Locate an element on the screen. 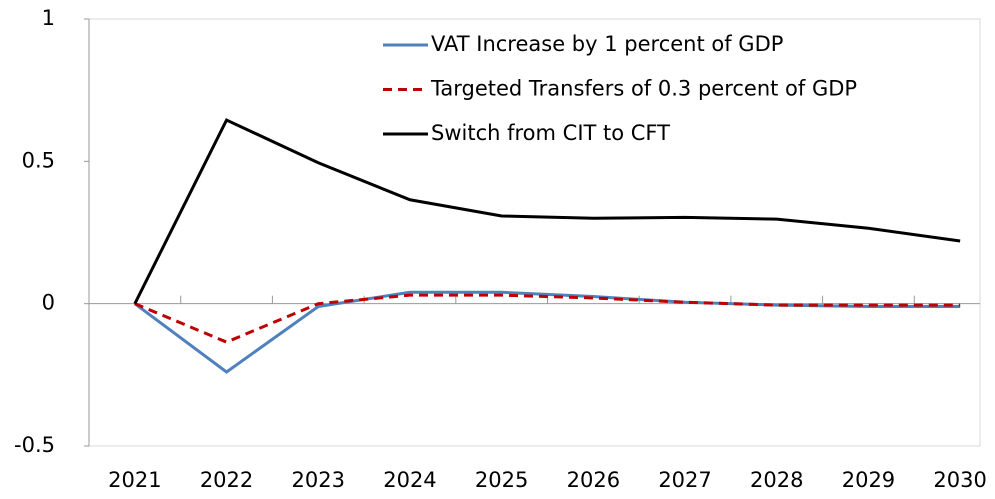 This screenshot has width=995, height=499. y-tick-label: 0 is located at coordinates (48, 303).